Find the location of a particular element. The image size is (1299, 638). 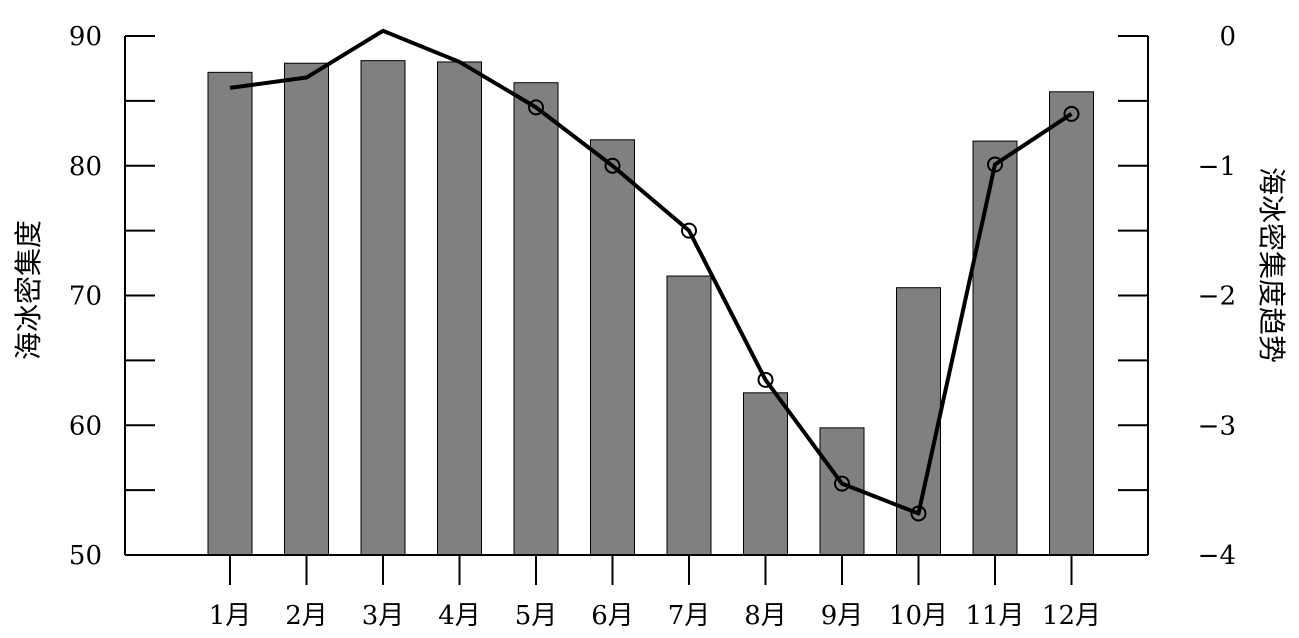

right-axis-title: 海冰密集度趋势 is located at coordinates (1271, 265).